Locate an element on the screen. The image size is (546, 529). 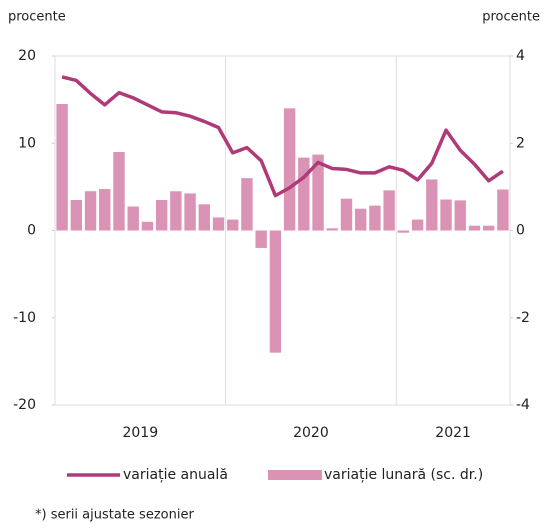
legend-label: variație lunară (sc. dr.) is located at coordinates (403, 475).